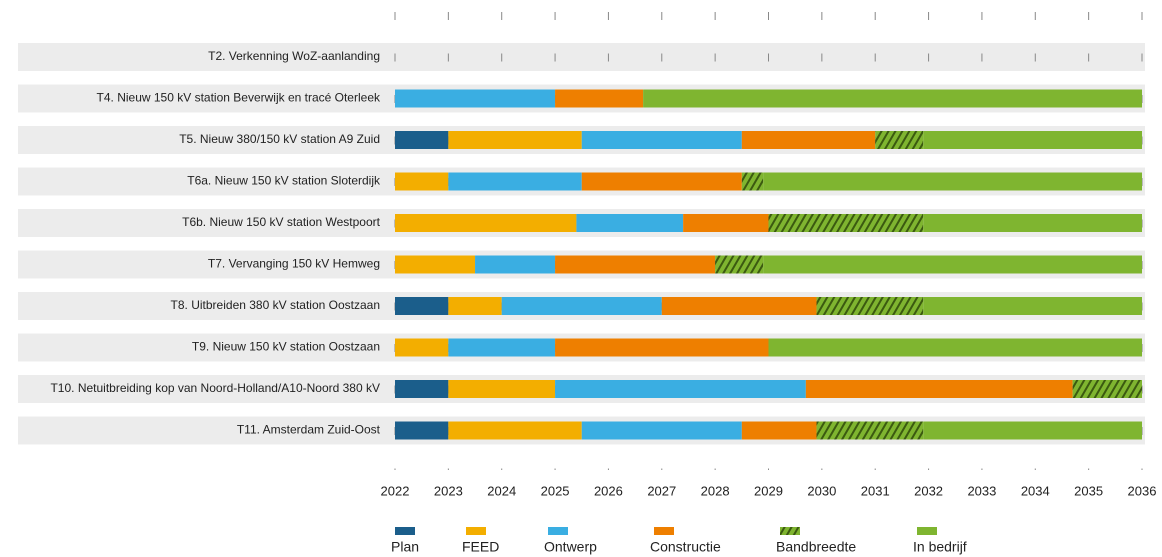  I want to click on x-tick-label: 2028, so click(715, 490).